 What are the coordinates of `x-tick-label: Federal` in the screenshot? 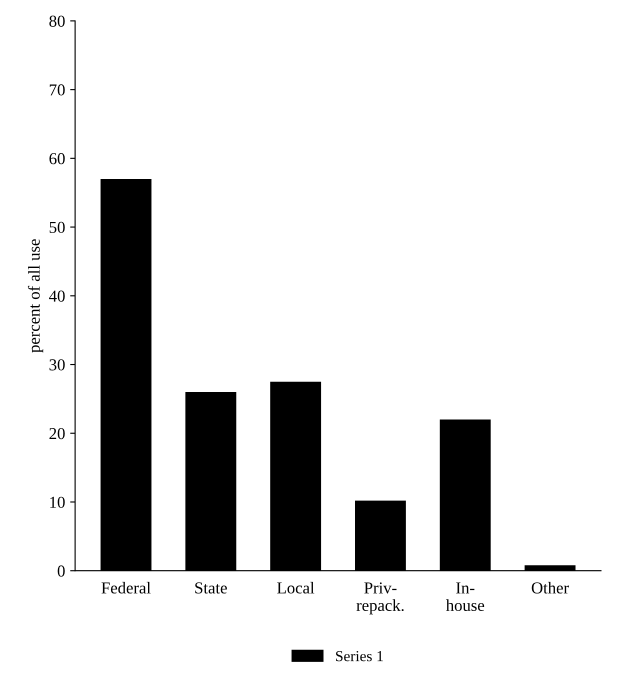 It's located at (126, 588).